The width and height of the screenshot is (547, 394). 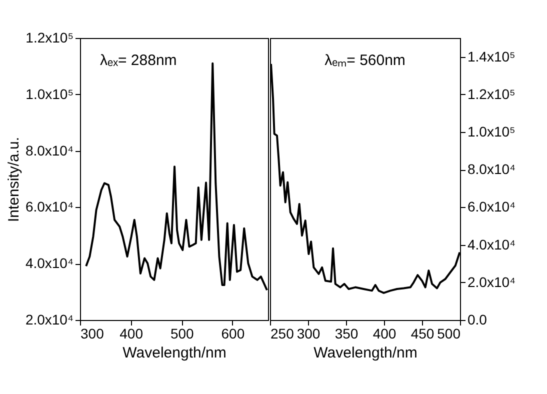 What do you see at coordinates (233, 334) in the screenshot?
I see `x-tick-label: 600` at bounding box center [233, 334].